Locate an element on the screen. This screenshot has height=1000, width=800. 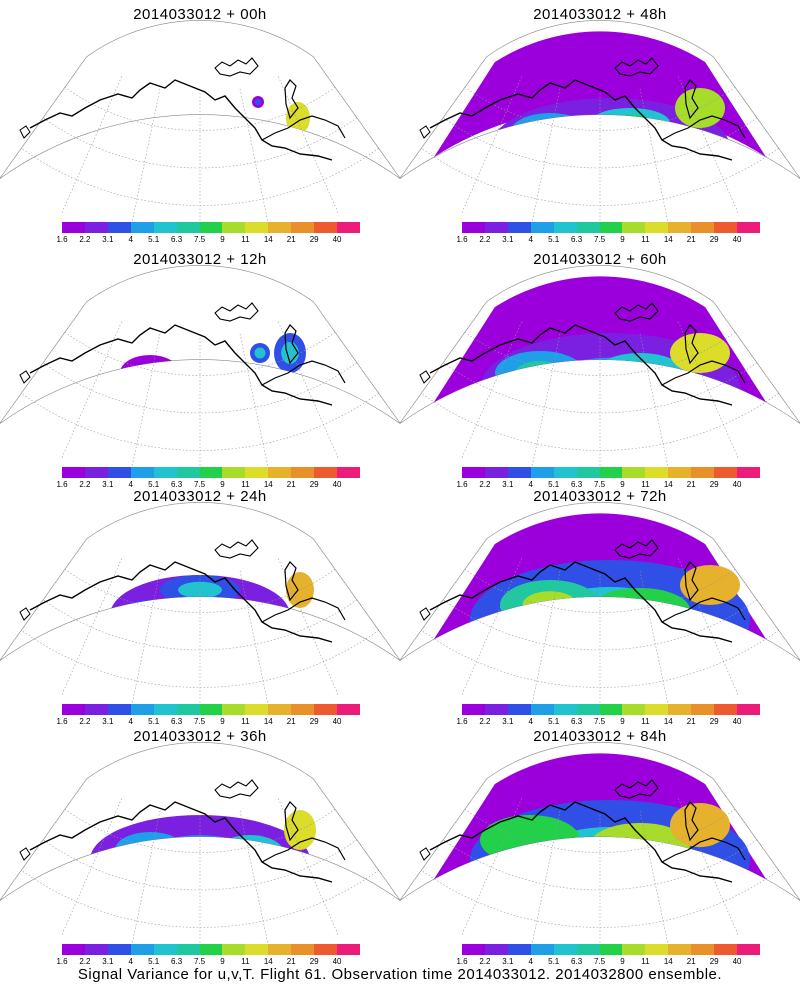
island-coast is located at coordinates (425, 614).